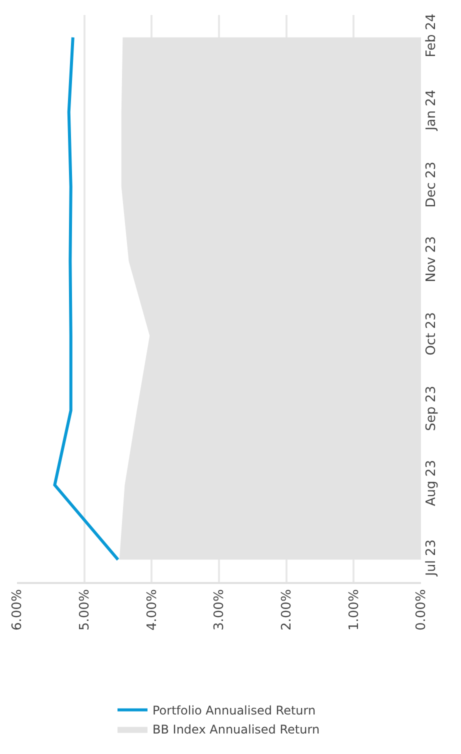  Describe the element at coordinates (431, 36) in the screenshot. I see `y-tick-label: Feb 24` at that location.